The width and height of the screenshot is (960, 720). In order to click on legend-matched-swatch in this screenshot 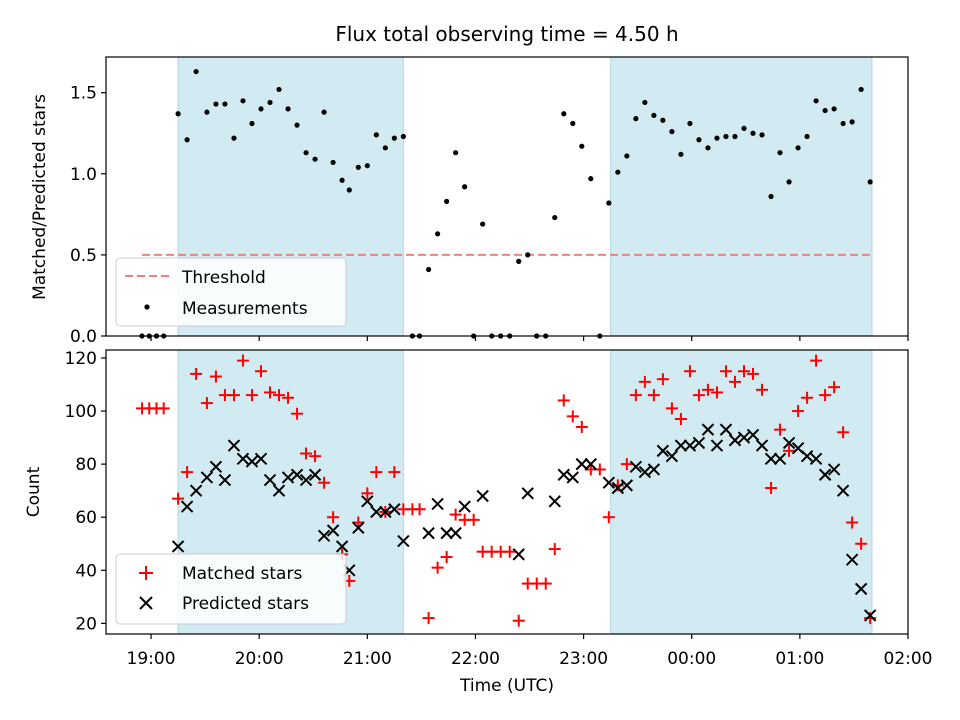, I will do `click(146, 573)`.